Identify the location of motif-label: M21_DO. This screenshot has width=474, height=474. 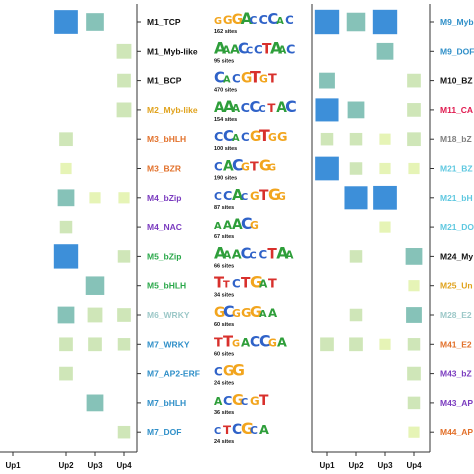
(457, 227).